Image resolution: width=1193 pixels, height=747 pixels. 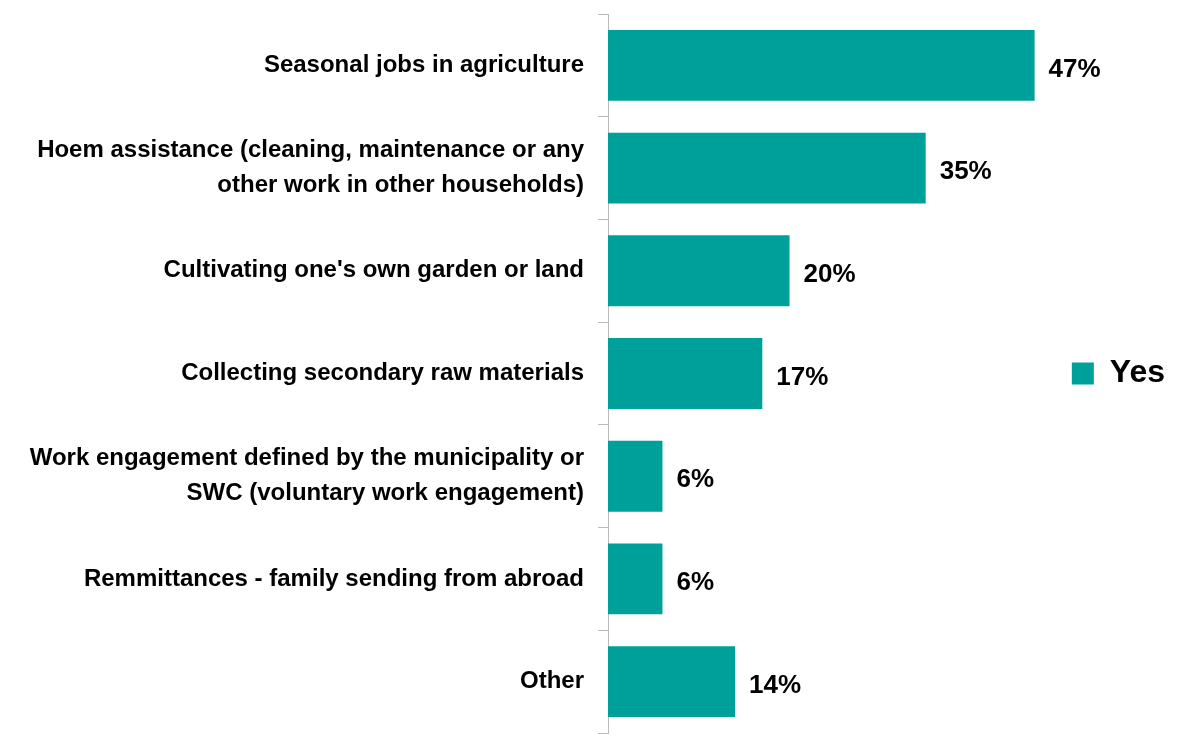 I want to click on y-tick-label: Other, so click(x=551, y=680).